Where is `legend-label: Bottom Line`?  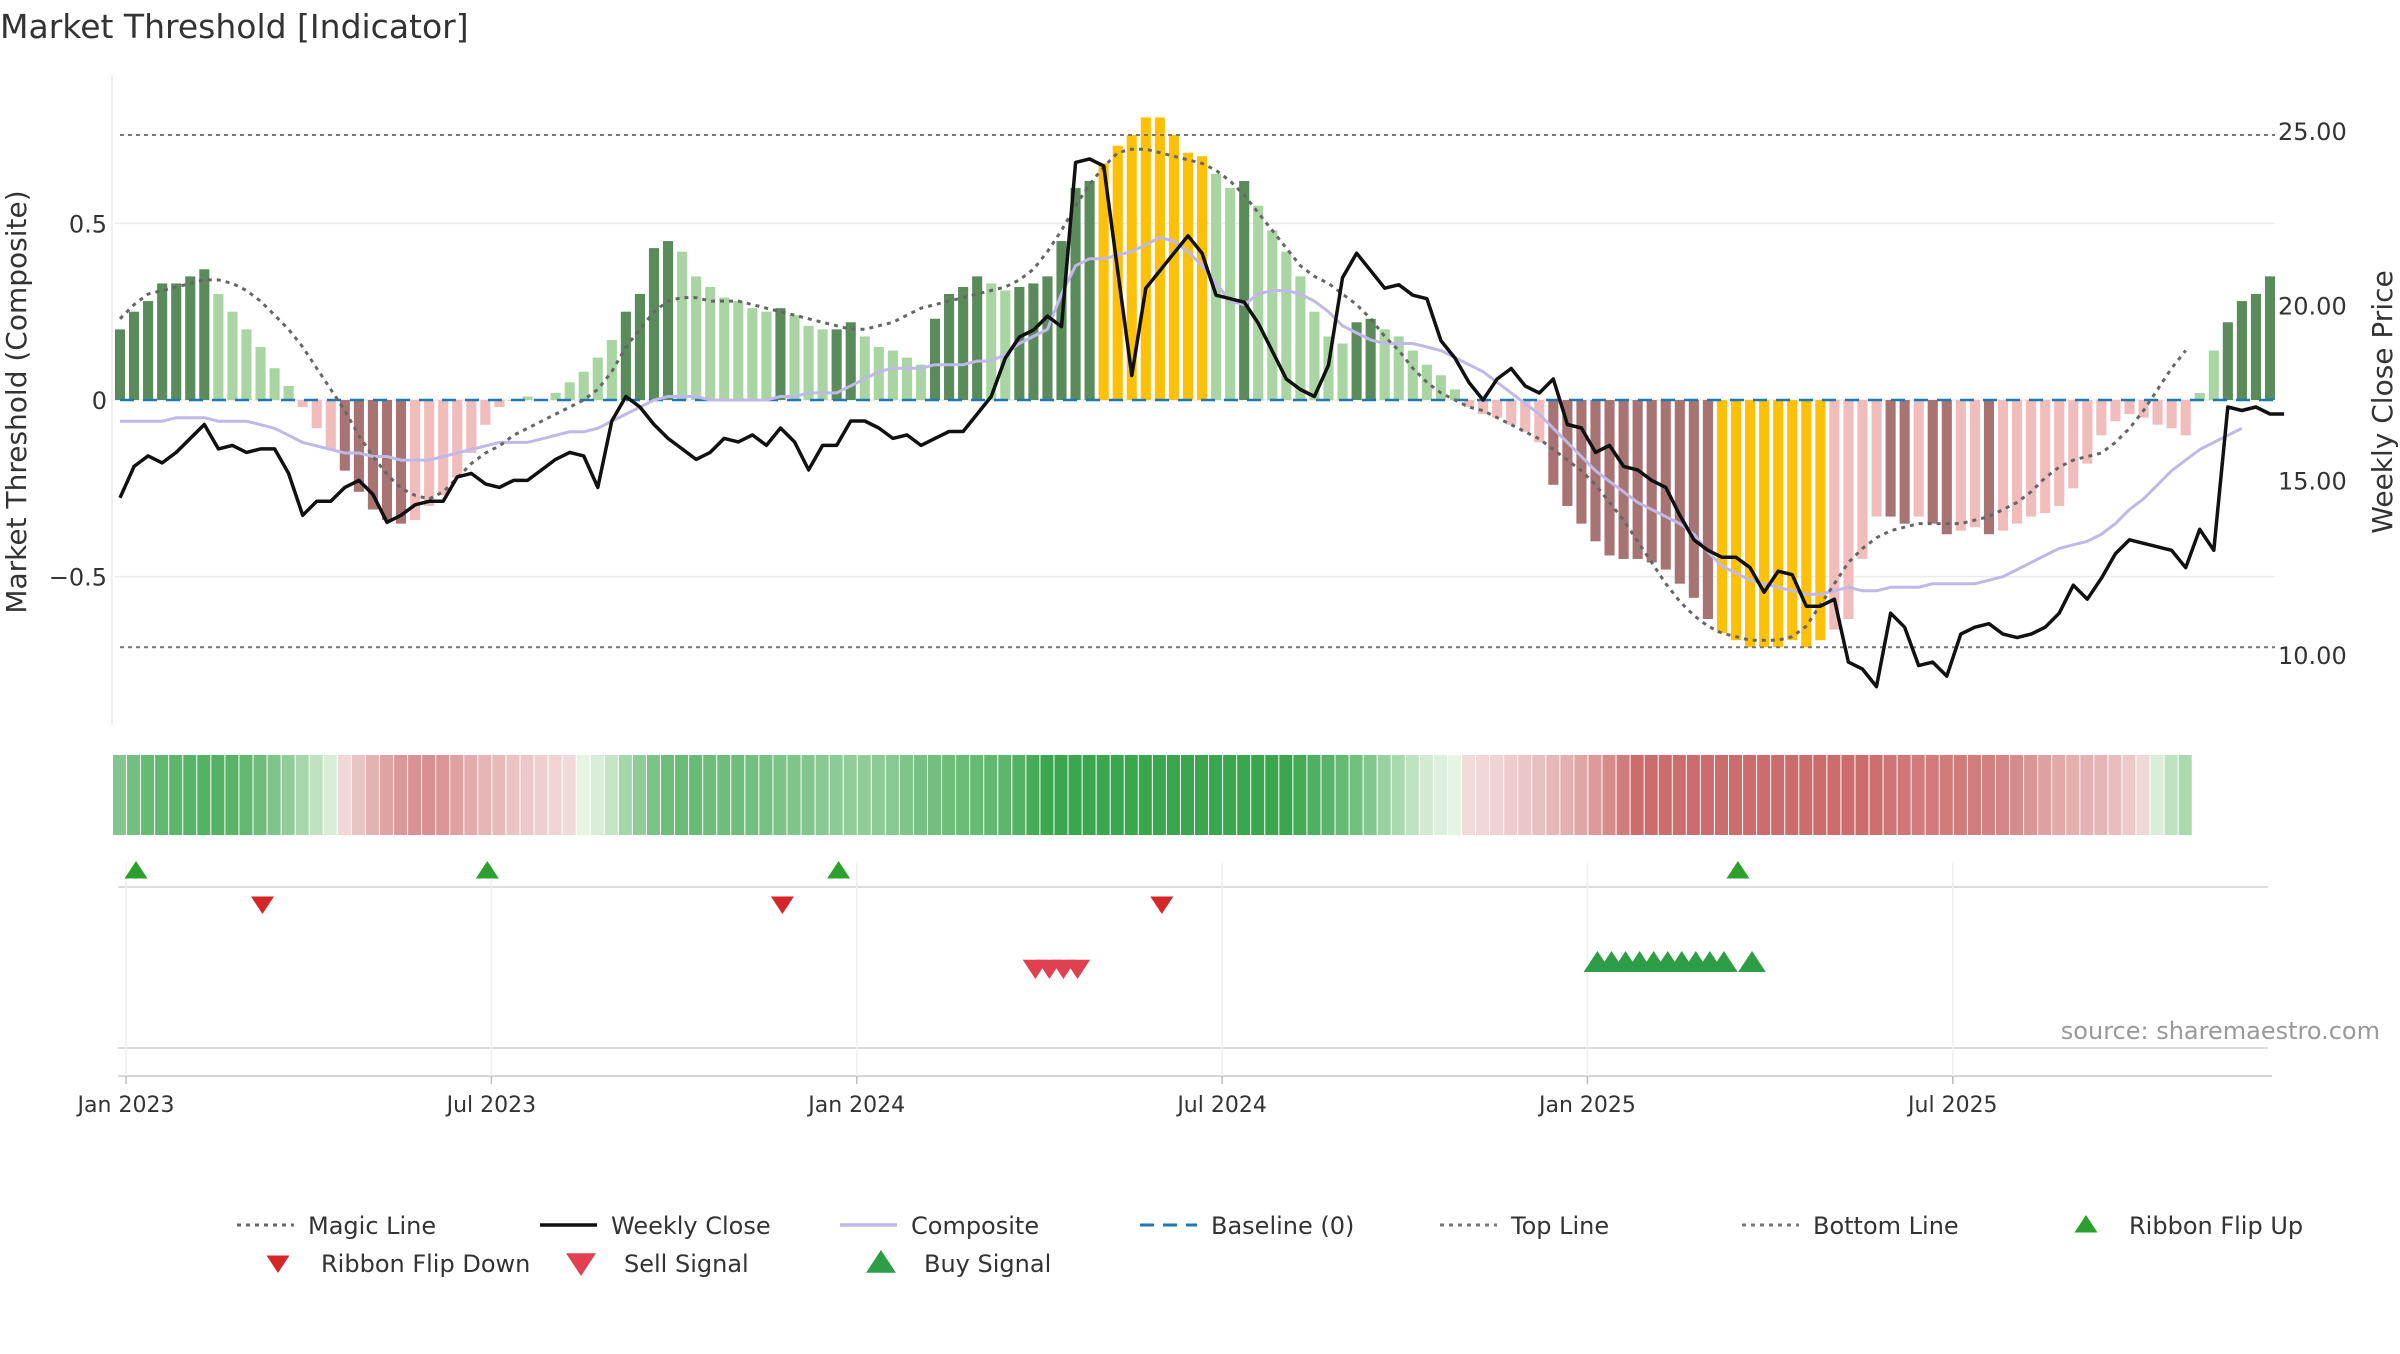 legend-label: Bottom Line is located at coordinates (1886, 1226).